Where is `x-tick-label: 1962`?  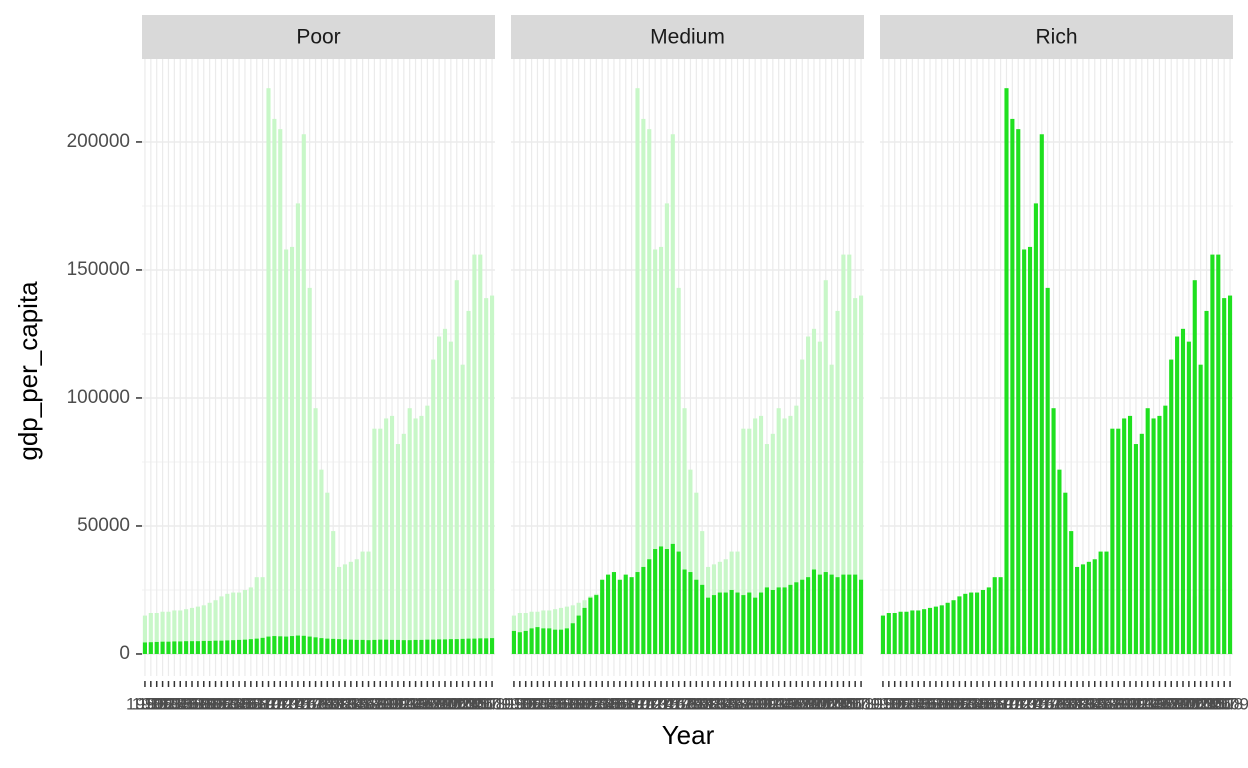
x-tick-label: 1962 is located at coordinates (216, 703).